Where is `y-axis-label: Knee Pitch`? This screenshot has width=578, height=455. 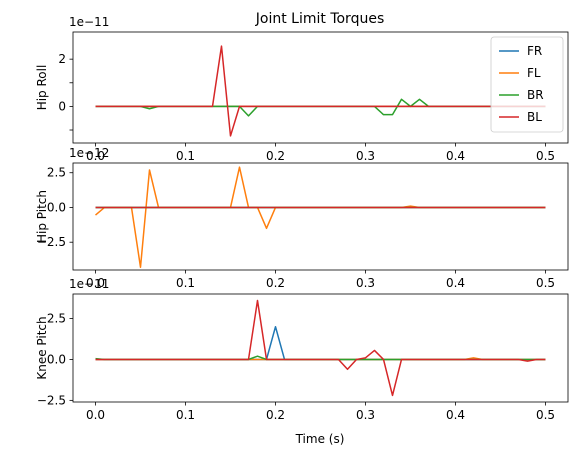
y-axis-label: Knee Pitch is located at coordinates (42, 347).